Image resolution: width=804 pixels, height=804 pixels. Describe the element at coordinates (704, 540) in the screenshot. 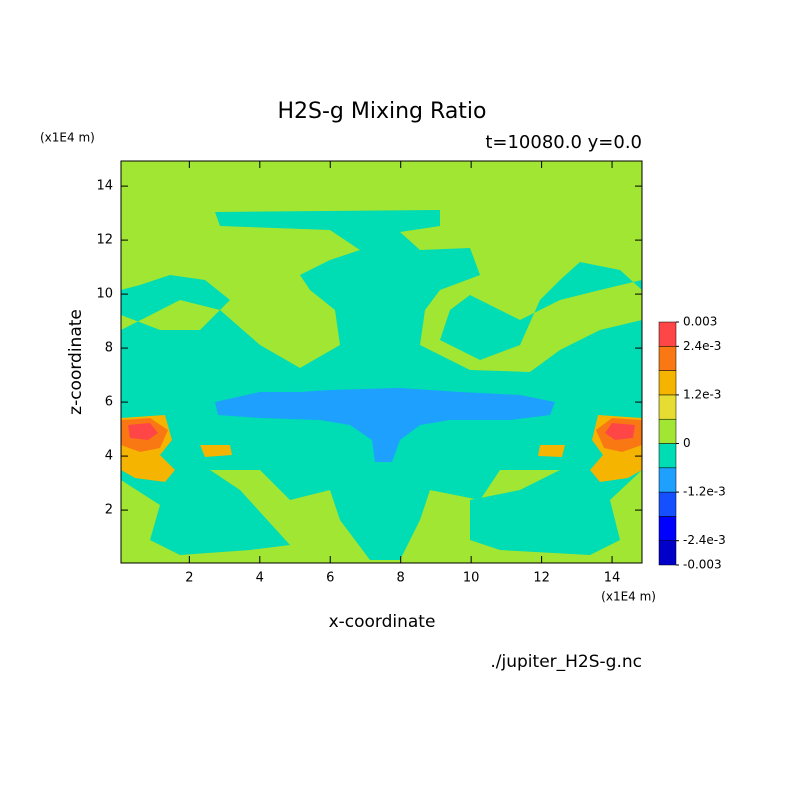

I see `colorbar-label: -2.4e-3` at that location.